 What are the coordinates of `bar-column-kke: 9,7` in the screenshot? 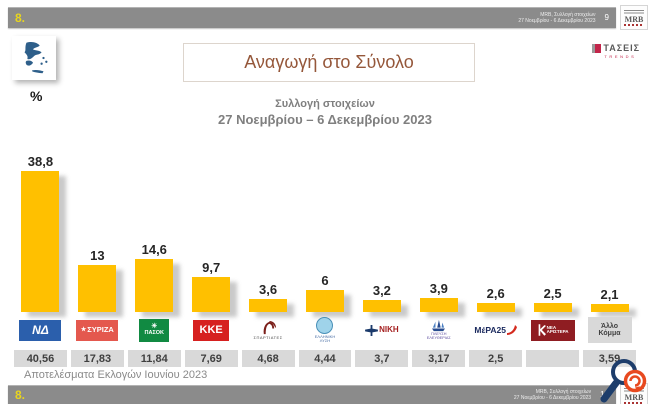 It's located at (211, 286).